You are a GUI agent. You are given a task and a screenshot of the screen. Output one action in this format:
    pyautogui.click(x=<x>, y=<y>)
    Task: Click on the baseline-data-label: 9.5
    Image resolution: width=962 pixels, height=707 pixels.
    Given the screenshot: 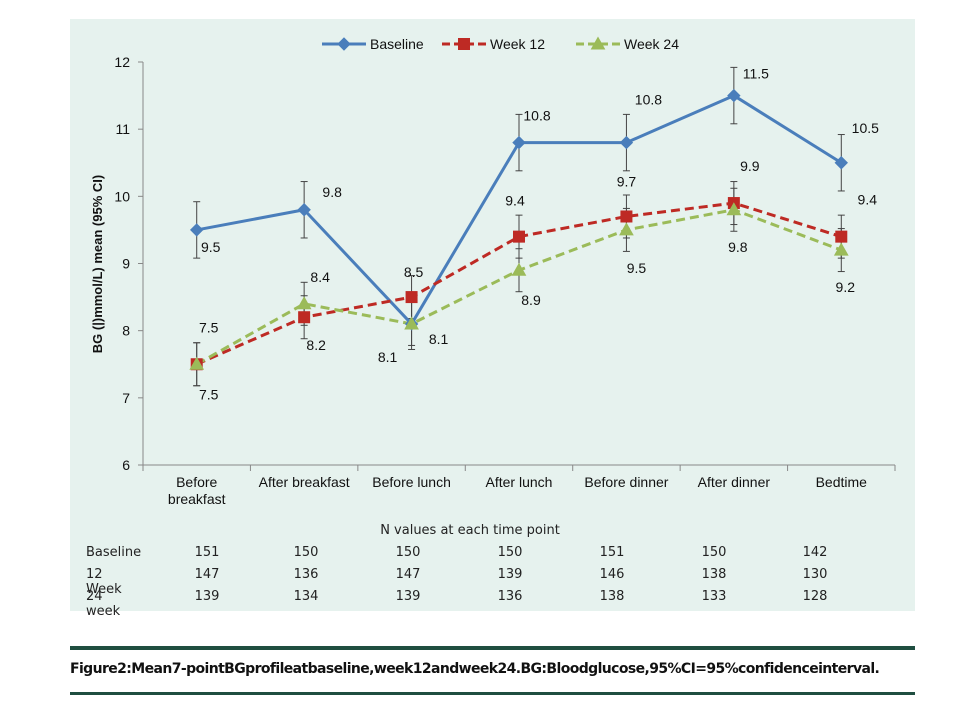 What is the action you would take?
    pyautogui.click(x=211, y=247)
    